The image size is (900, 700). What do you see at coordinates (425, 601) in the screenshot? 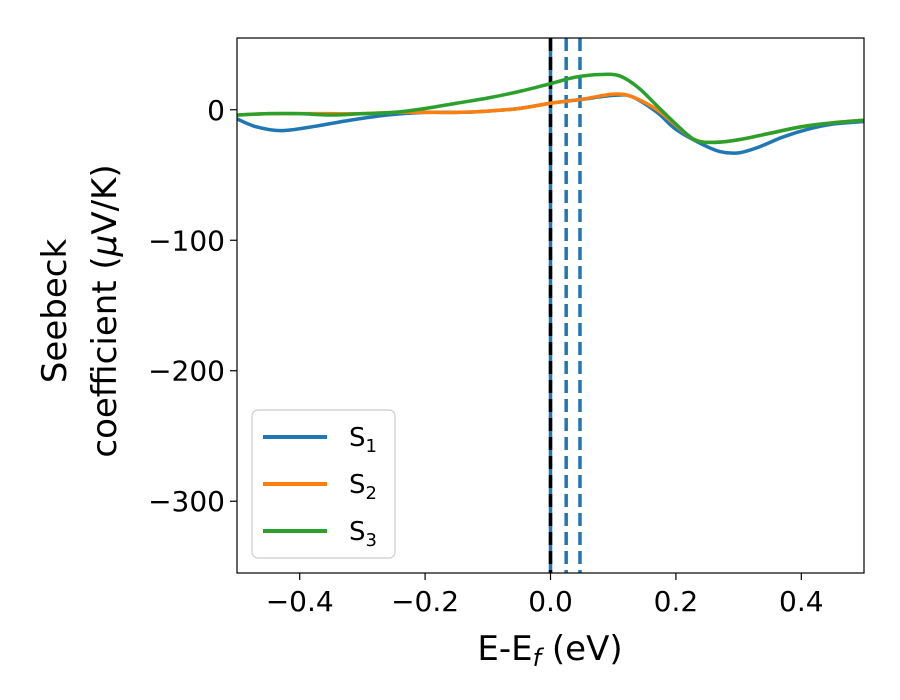
I see `x-tick-label: −0.2` at bounding box center [425, 601].